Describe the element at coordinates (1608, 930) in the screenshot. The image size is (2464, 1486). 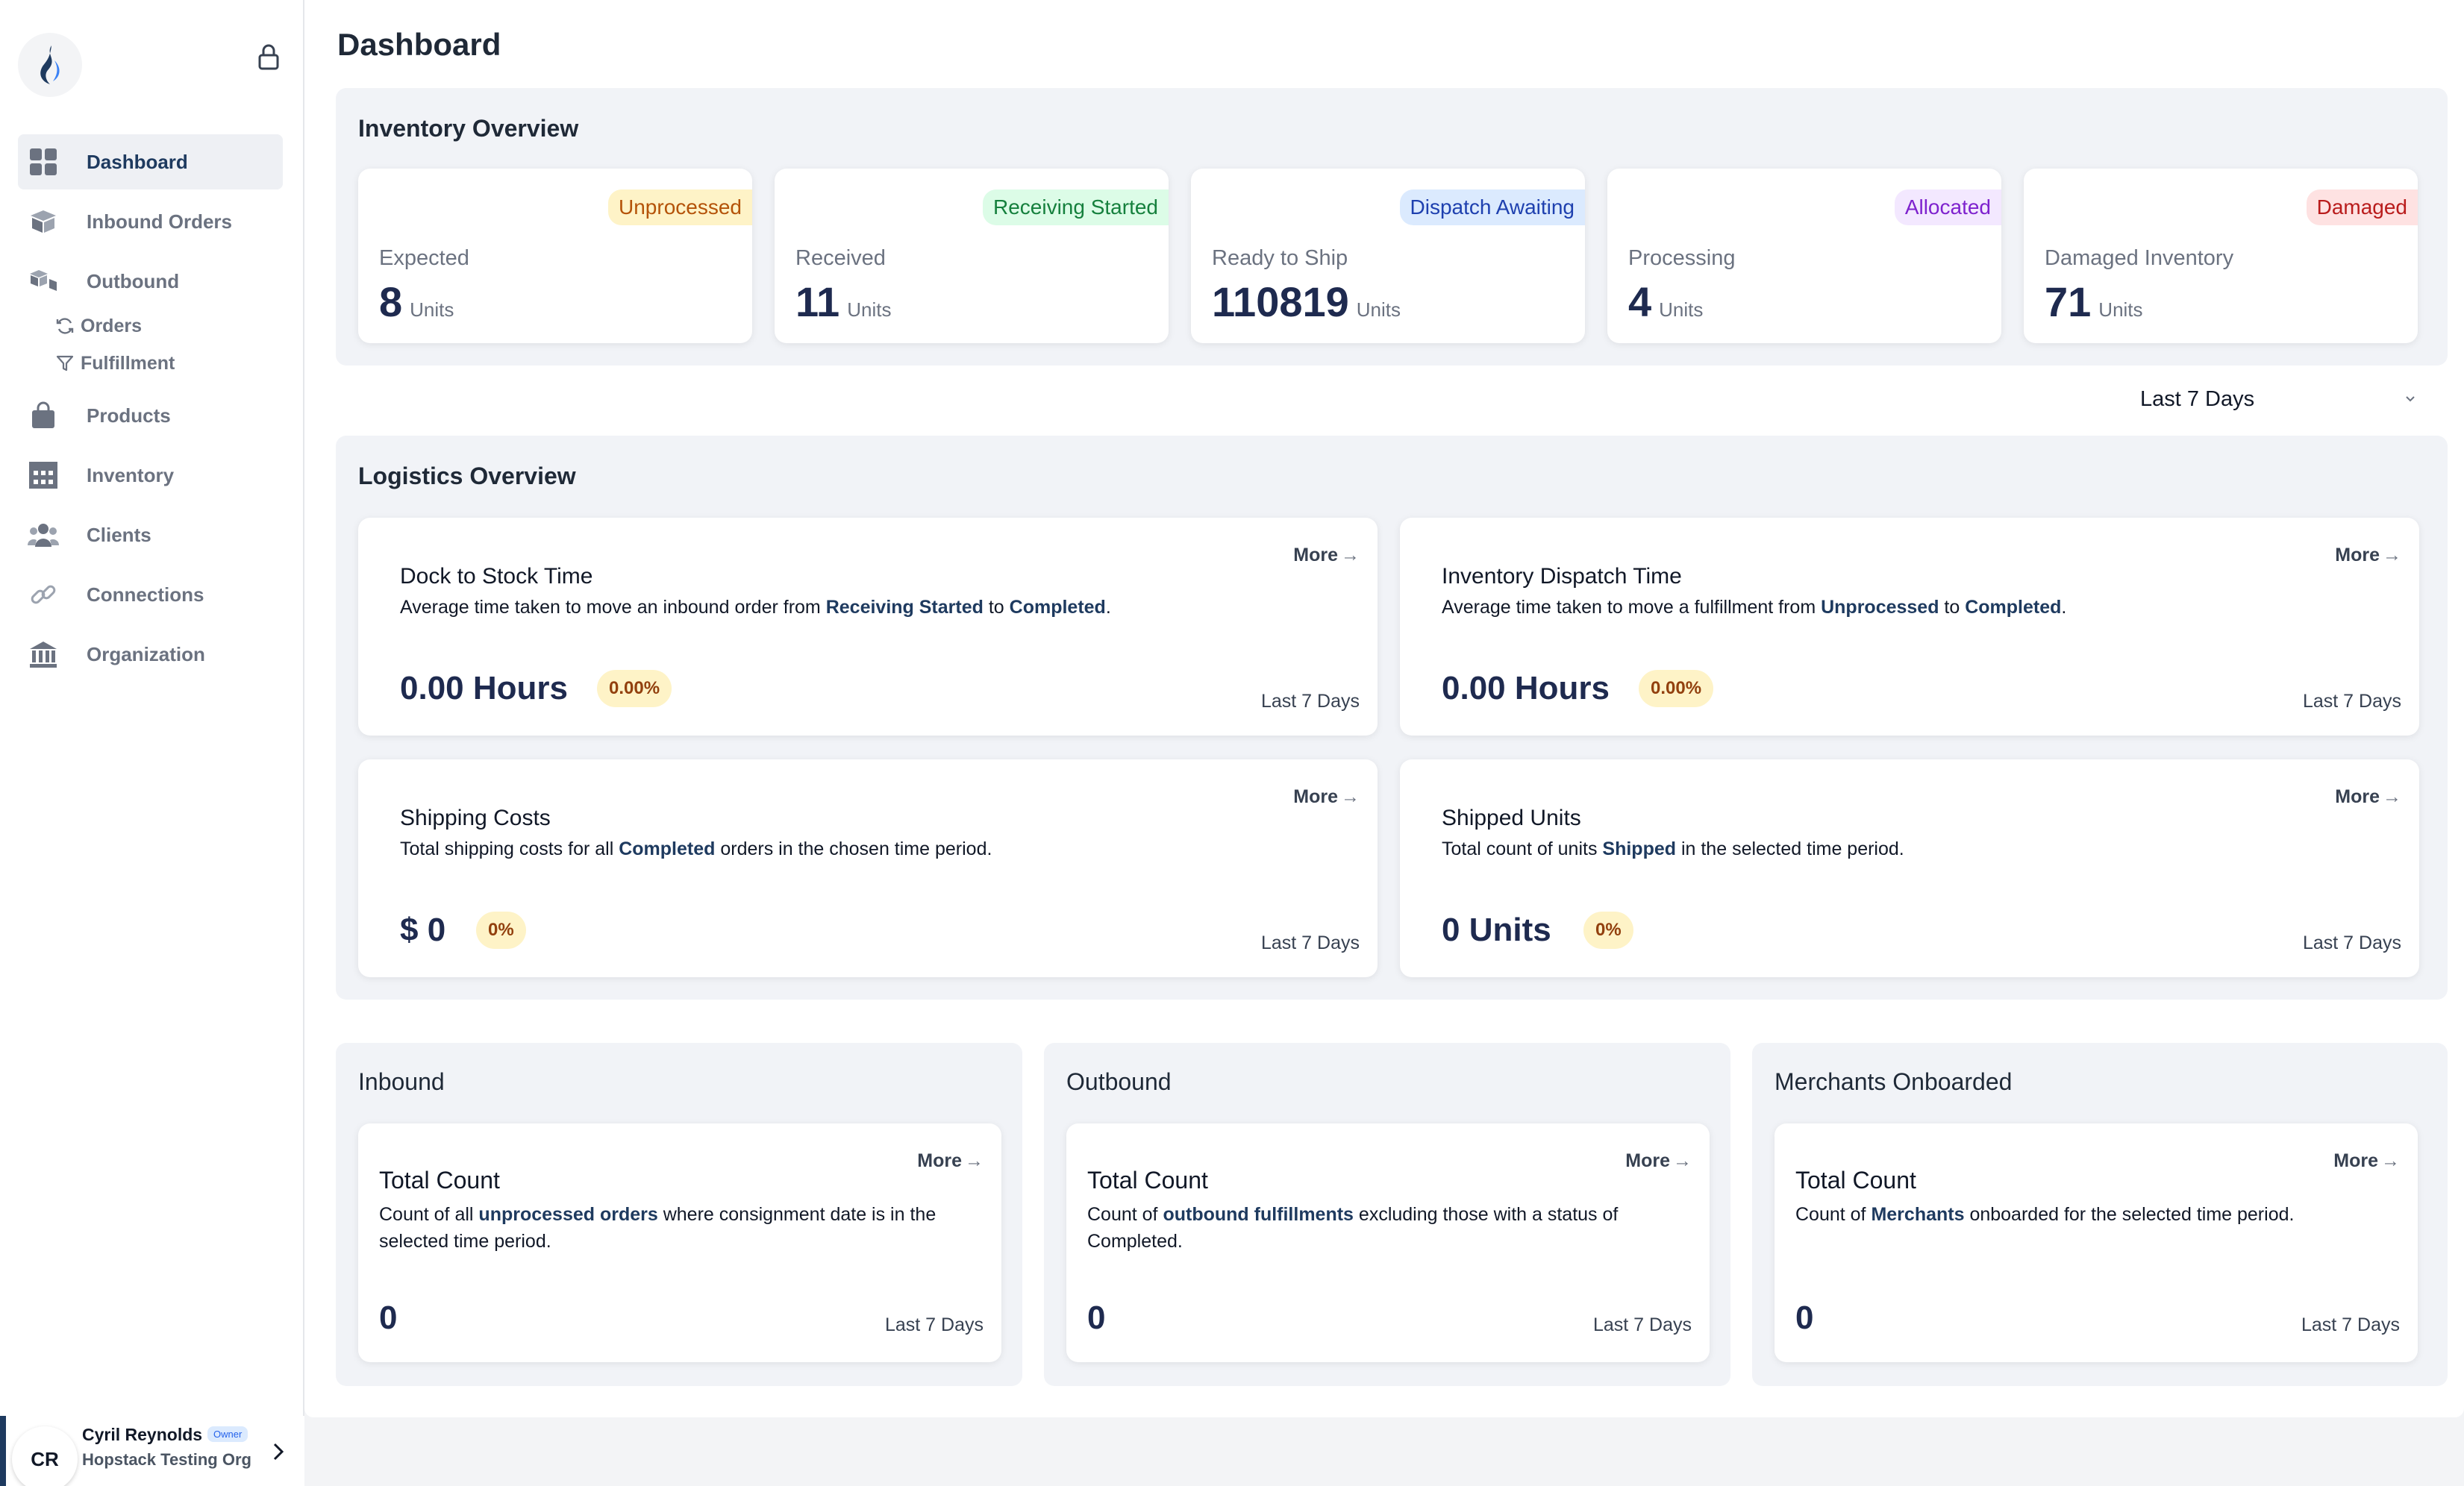
I see `percent-change-badge: 0%` at that location.